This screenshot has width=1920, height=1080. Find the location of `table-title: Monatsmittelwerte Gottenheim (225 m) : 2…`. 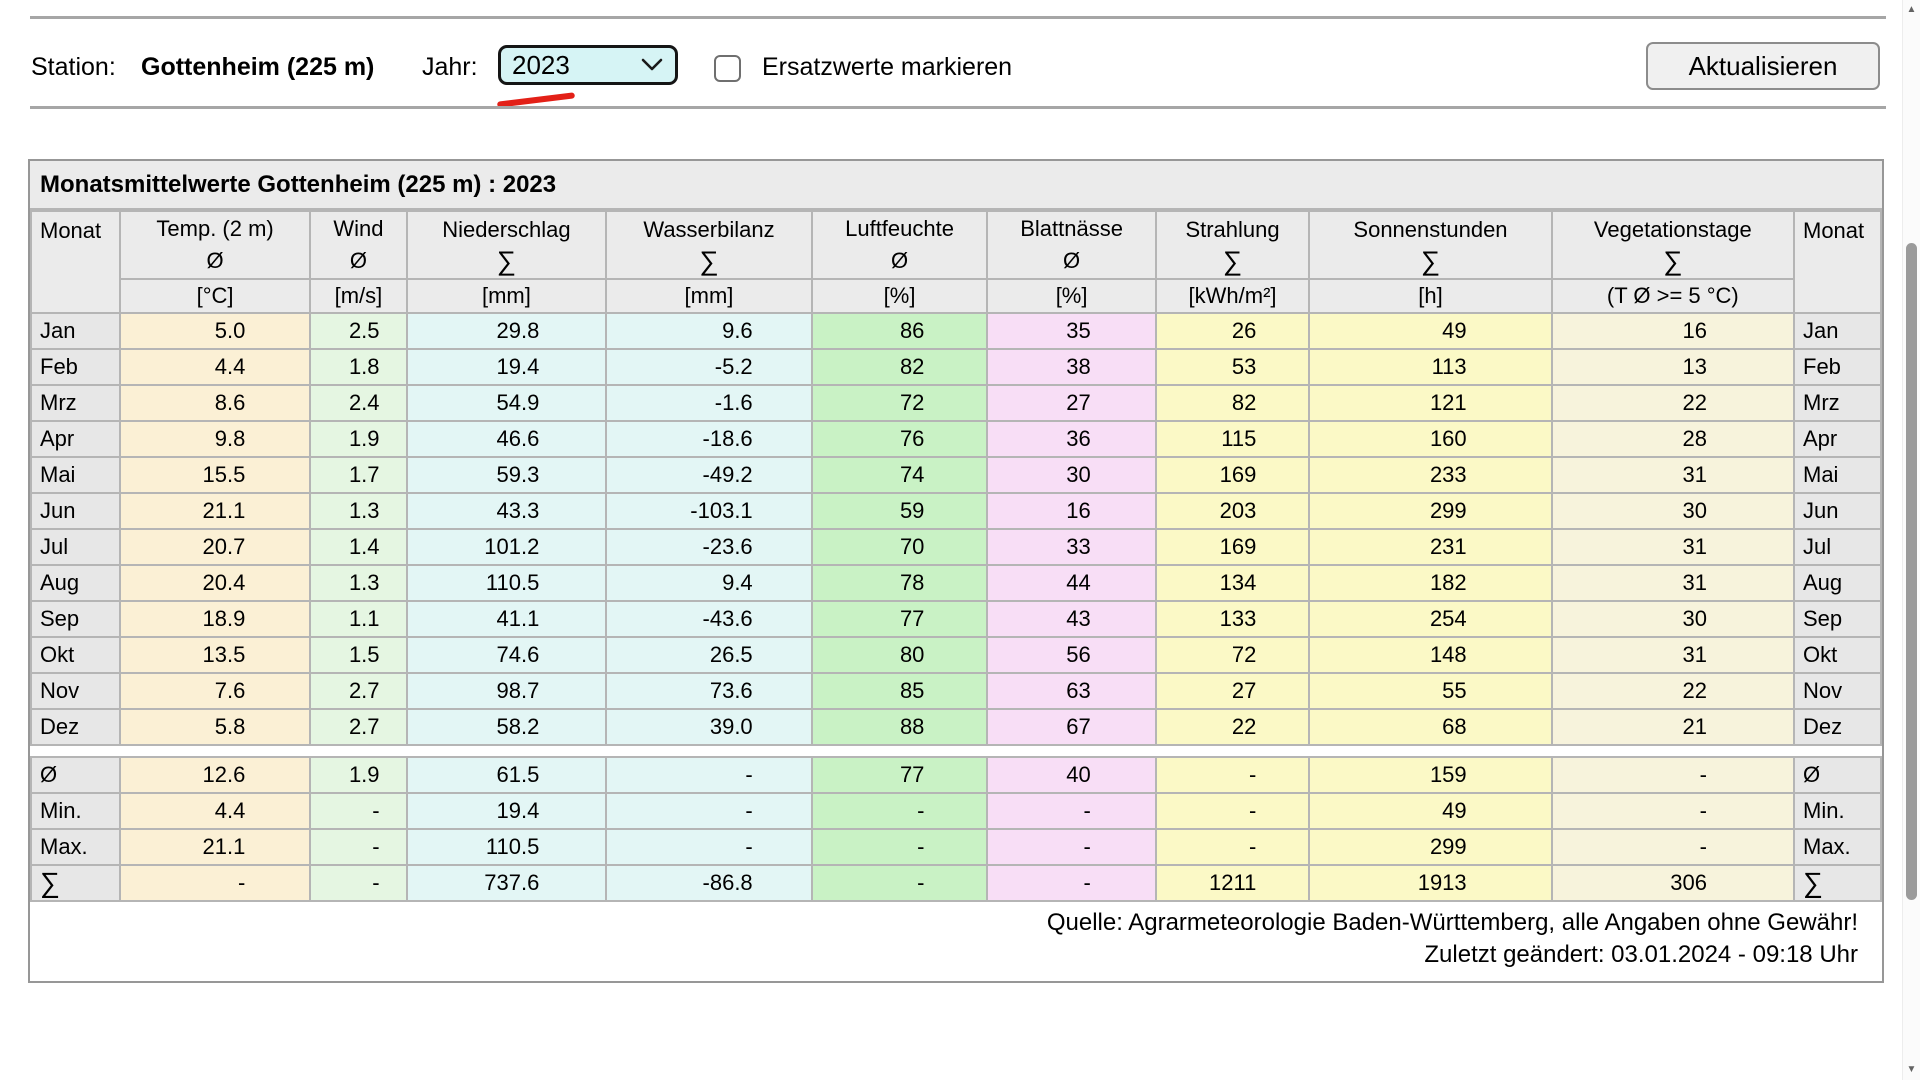

table-title: Monatsmittelwerte Gottenheim (225 m) : 2… is located at coordinates (956, 185).